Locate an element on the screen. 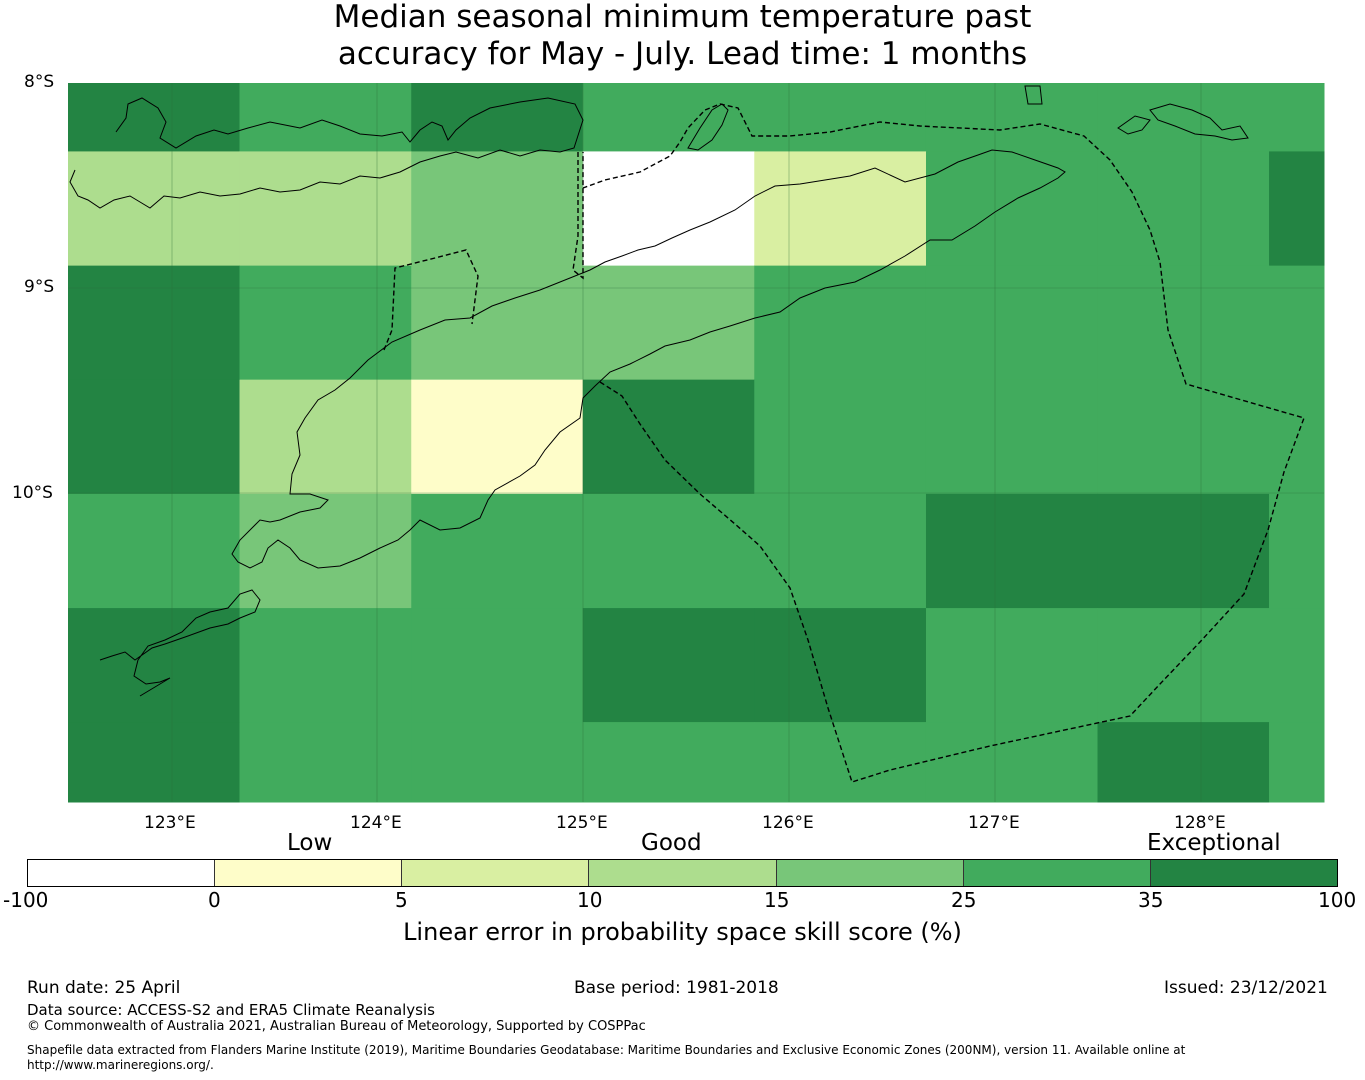 Image resolution: width=1365 pixels, height=1080 pixels. base-period: Base period: 1981-2018 is located at coordinates (676, 988).